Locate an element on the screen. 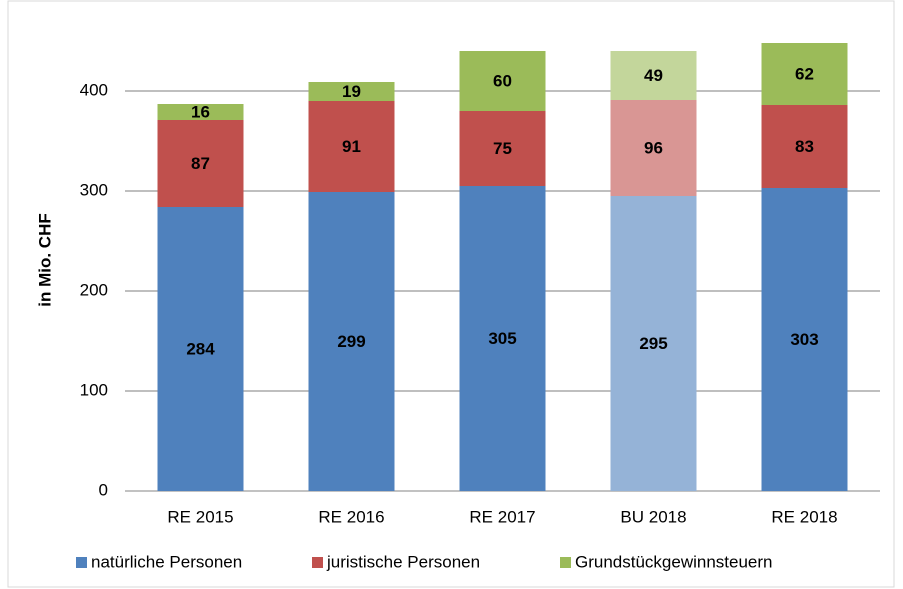  data-label: 16 is located at coordinates (200, 111).